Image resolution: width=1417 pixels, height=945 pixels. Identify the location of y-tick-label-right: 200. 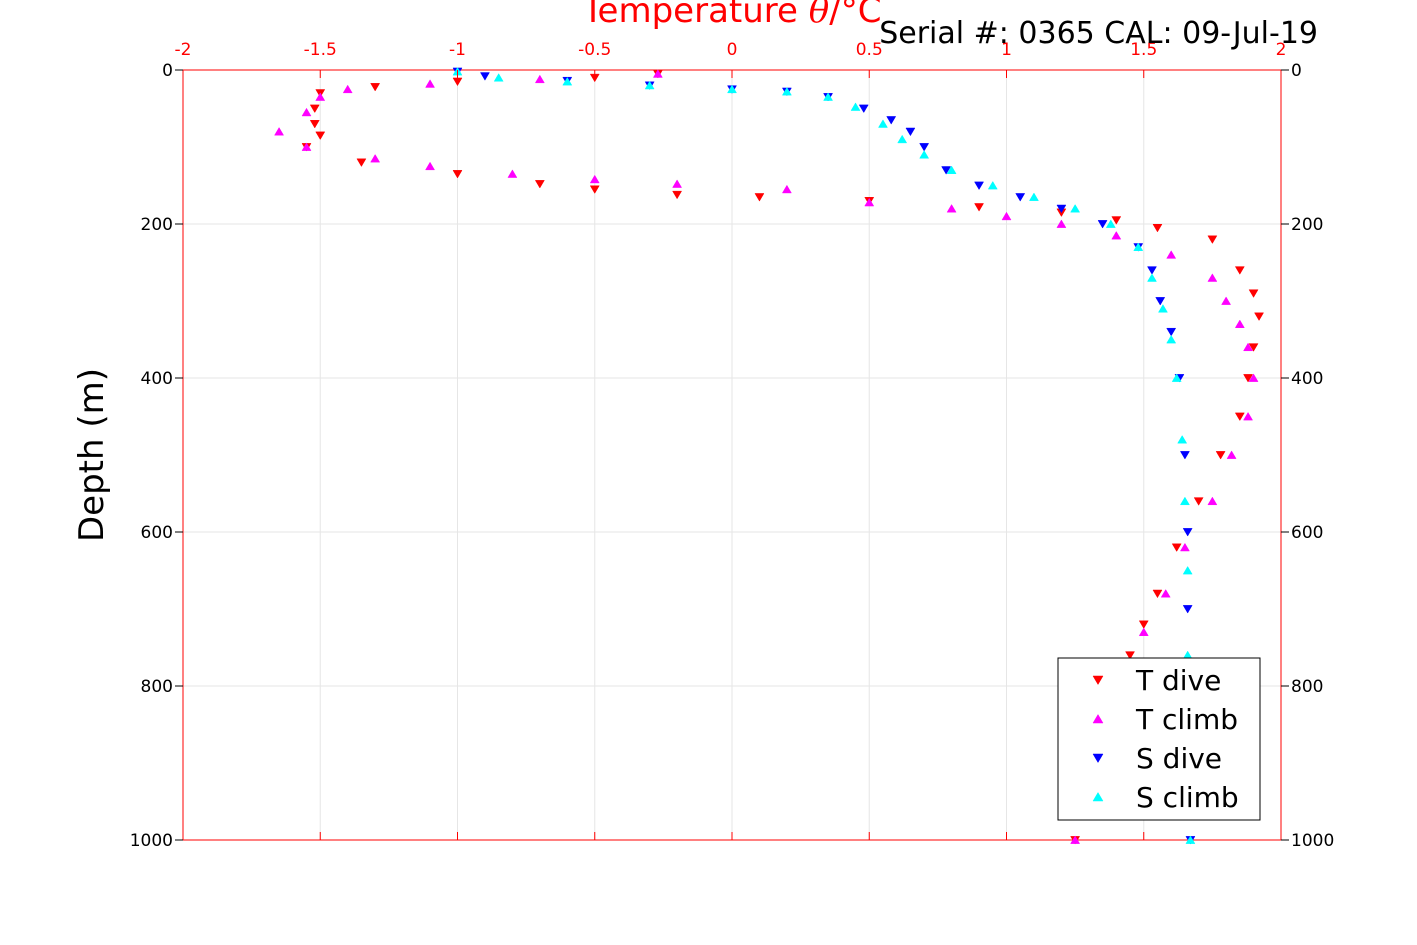
(1307, 225).